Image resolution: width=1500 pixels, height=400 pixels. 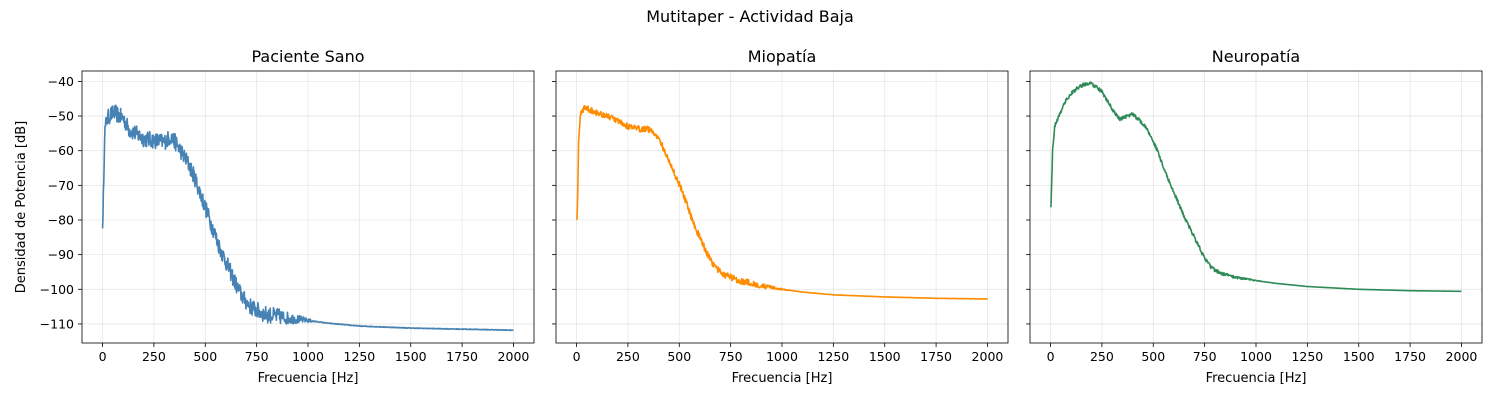 I want to click on panel-title: Miopatía, so click(x=782, y=56).